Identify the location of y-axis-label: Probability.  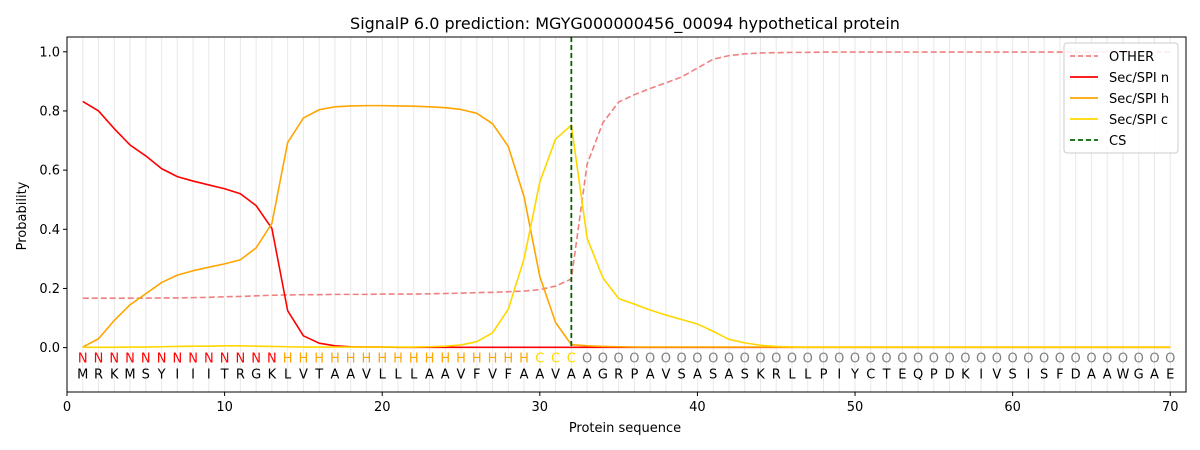
(22, 215).